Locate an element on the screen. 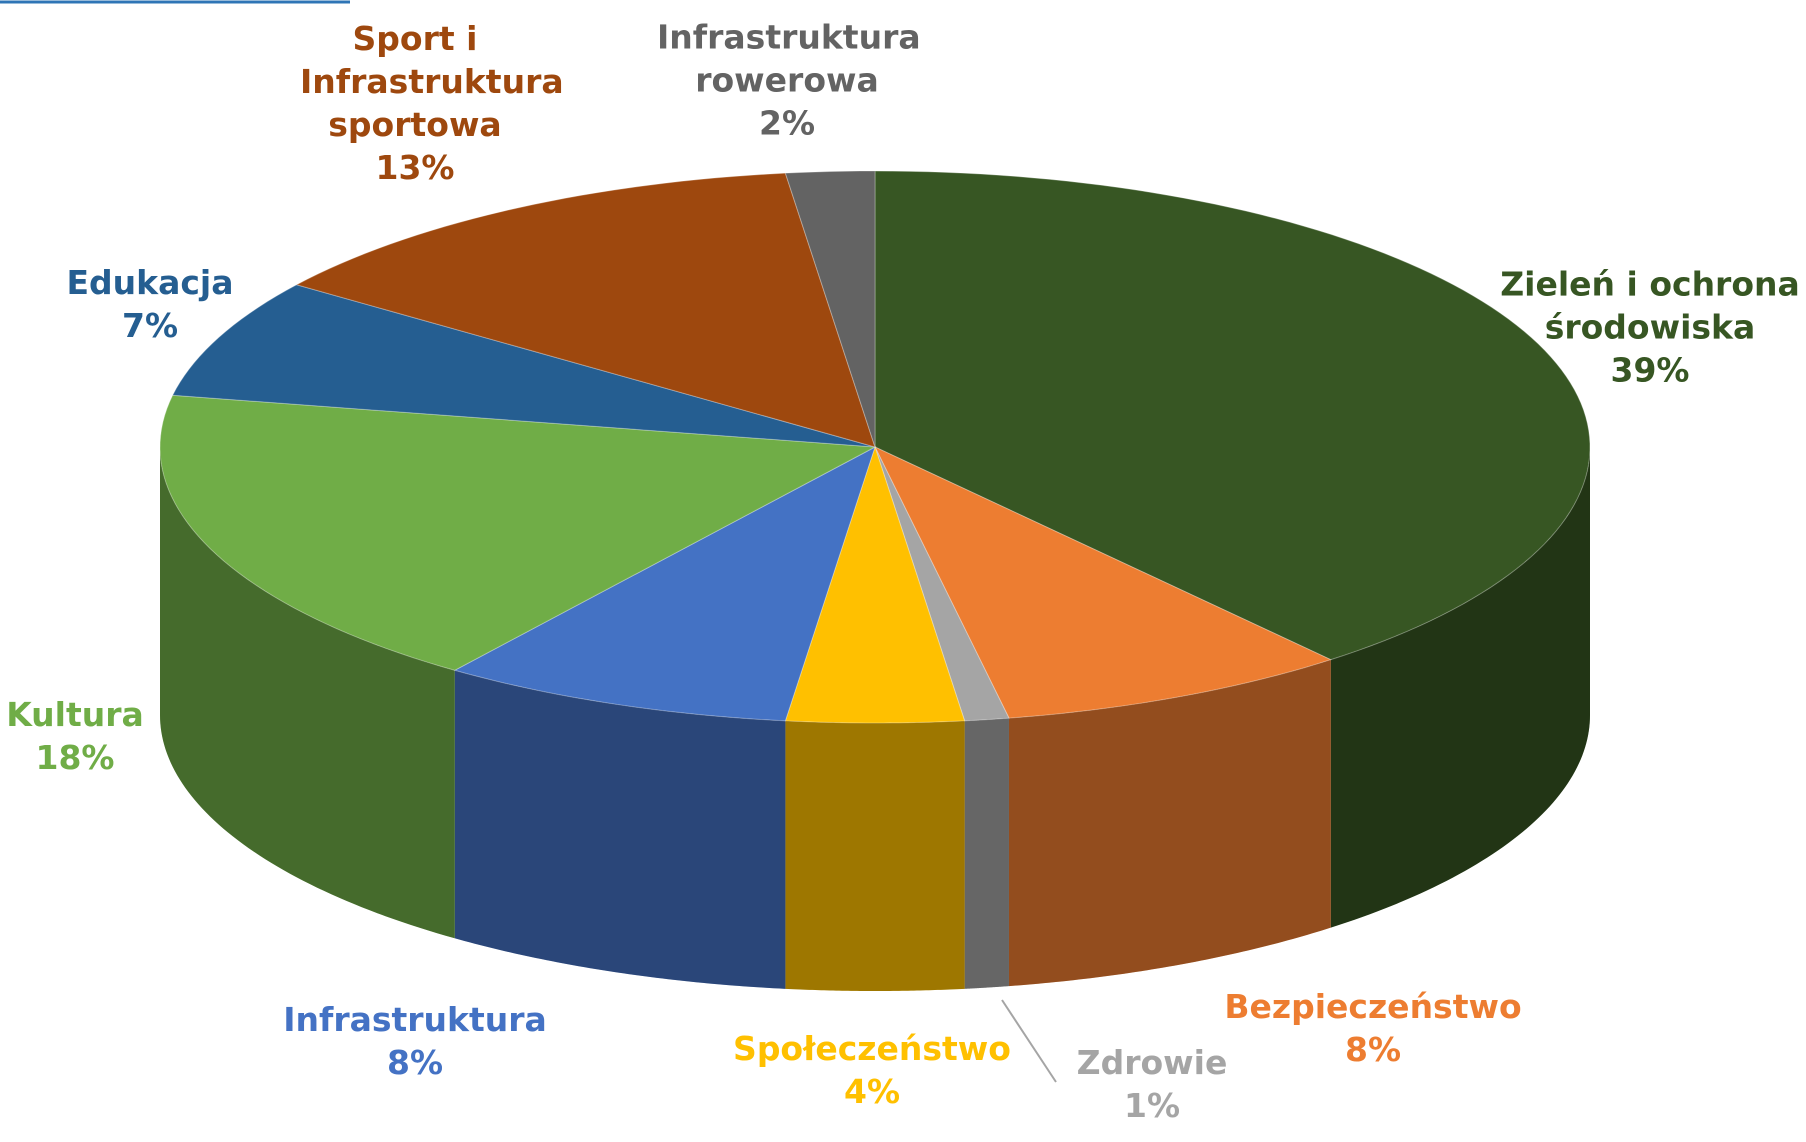  slice-label: Sport i Infrastruktura sportowa 13% is located at coordinates (432, 104).